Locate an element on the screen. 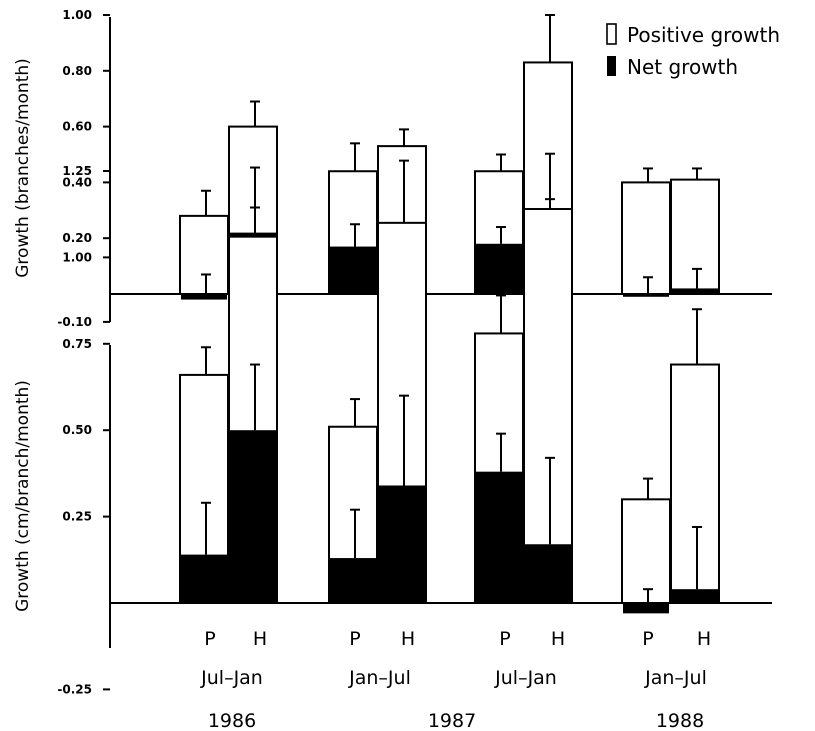 The width and height of the screenshot is (815, 731). top-y-tick-label: 0.80 is located at coordinates (77, 71).